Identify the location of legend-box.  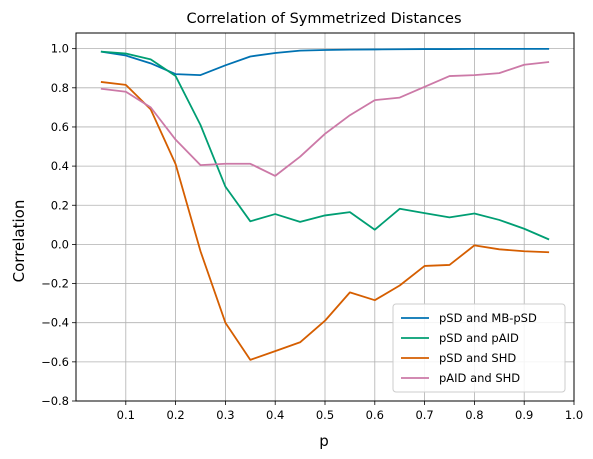
(479, 348).